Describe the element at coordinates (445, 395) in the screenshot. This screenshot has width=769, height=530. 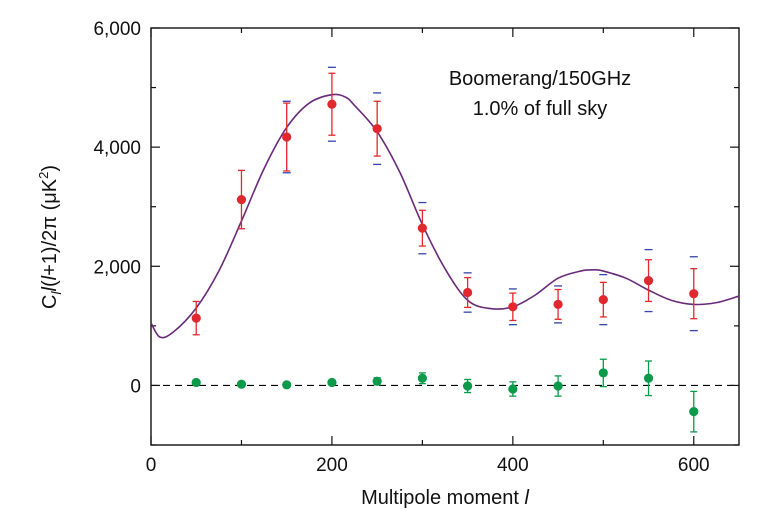
I see `null-test-series` at that location.